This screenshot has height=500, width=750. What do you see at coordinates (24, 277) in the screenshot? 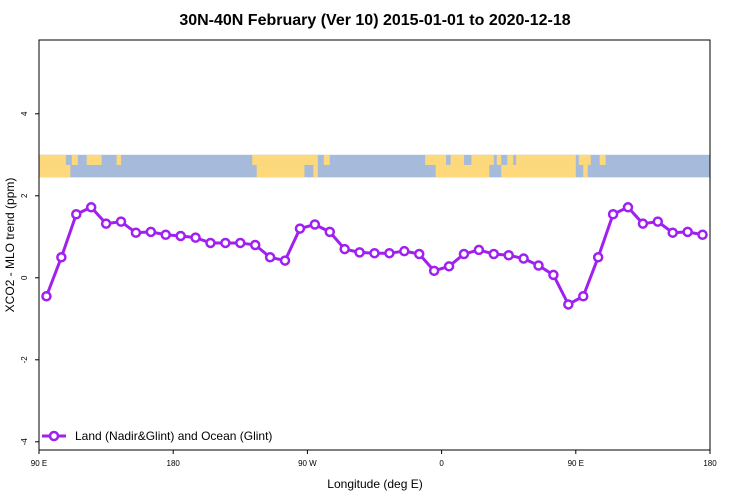
I see `y-tick-label: 0` at bounding box center [24, 277].